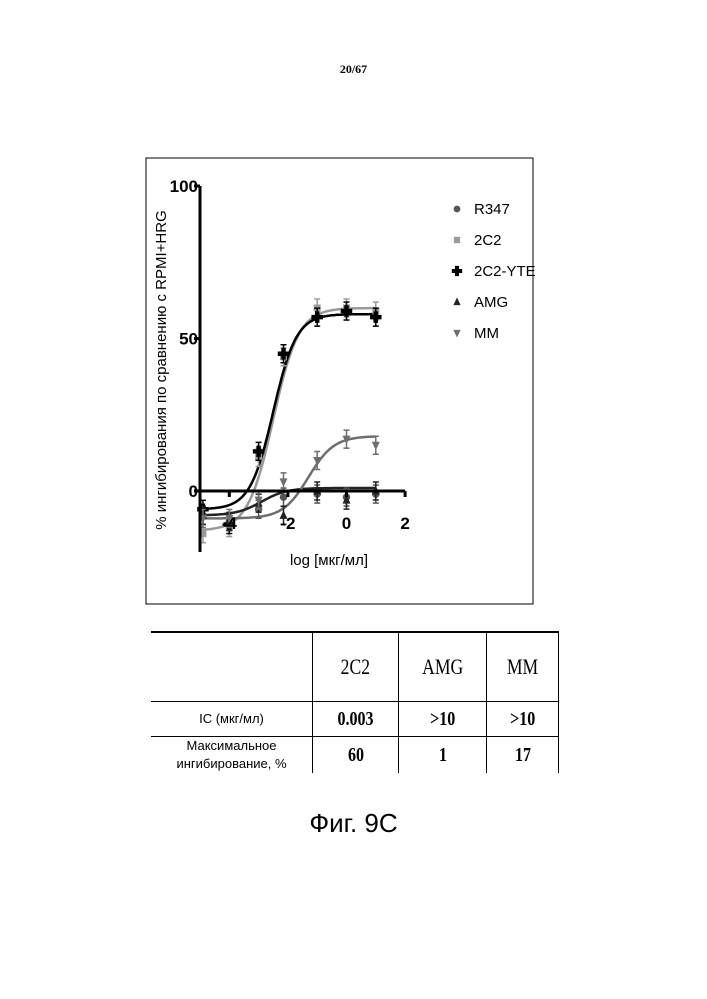 This screenshot has height=999, width=707. What do you see at coordinates (288, 411) in the screenshot?
I see `curve-2c2-yte` at bounding box center [288, 411].